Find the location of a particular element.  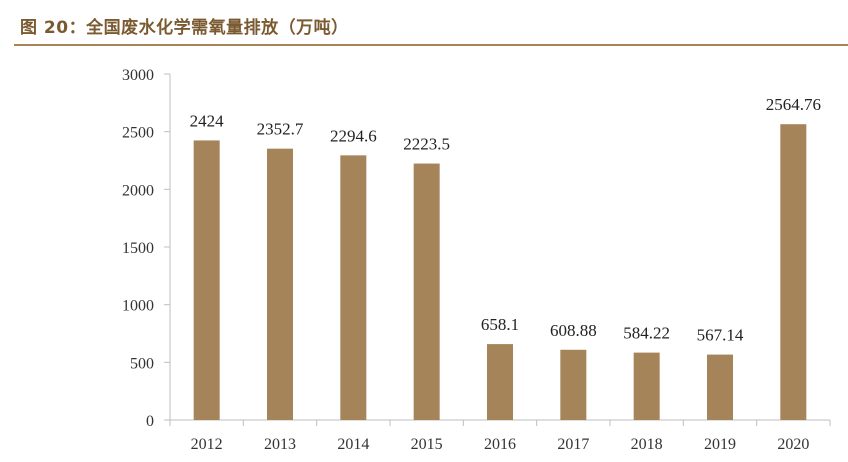

y-tick-label: 2500 is located at coordinates (138, 133).